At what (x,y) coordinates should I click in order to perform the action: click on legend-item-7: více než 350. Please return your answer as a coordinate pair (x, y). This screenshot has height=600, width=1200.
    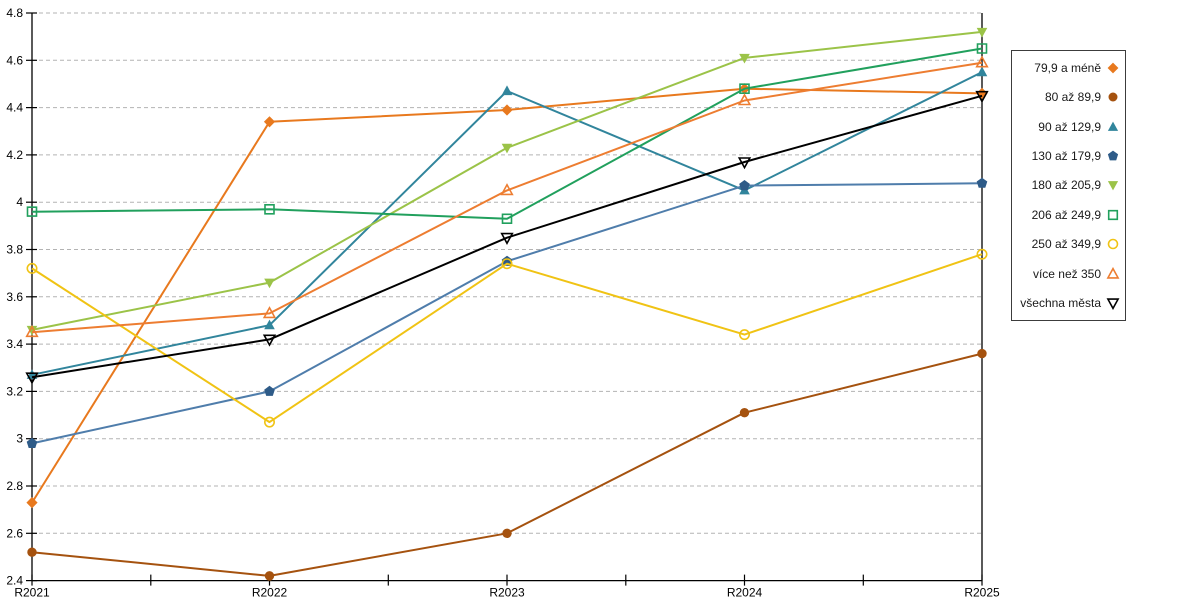
    Looking at the image, I should click on (1068, 274).